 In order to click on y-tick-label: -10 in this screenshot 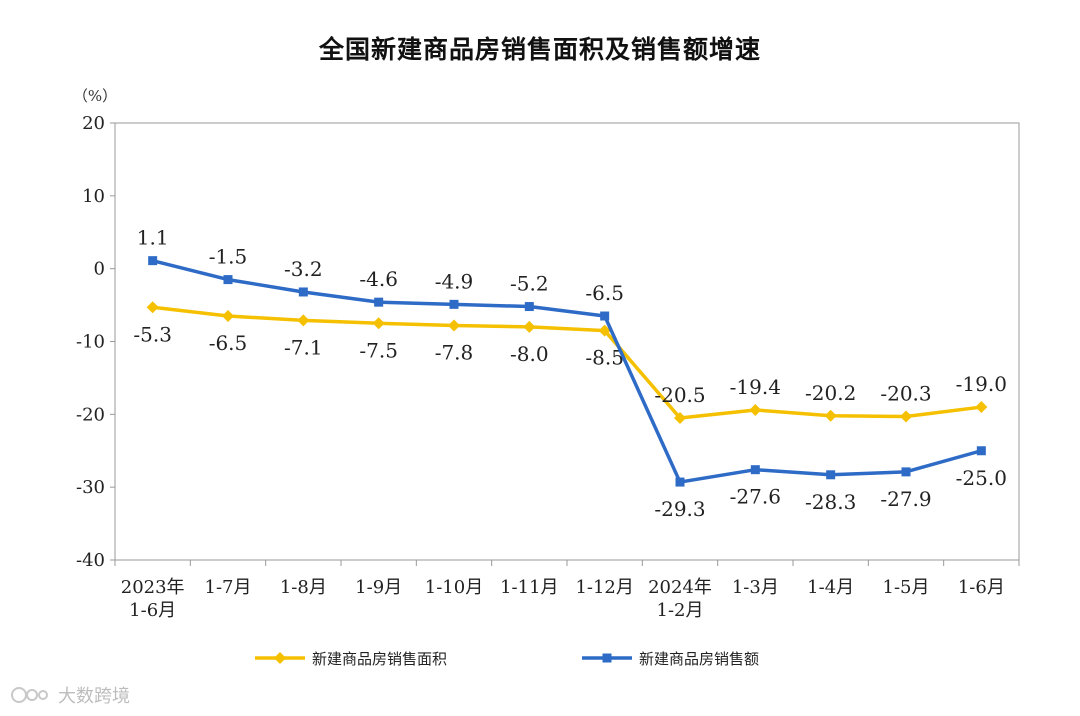, I will do `click(90, 342)`.